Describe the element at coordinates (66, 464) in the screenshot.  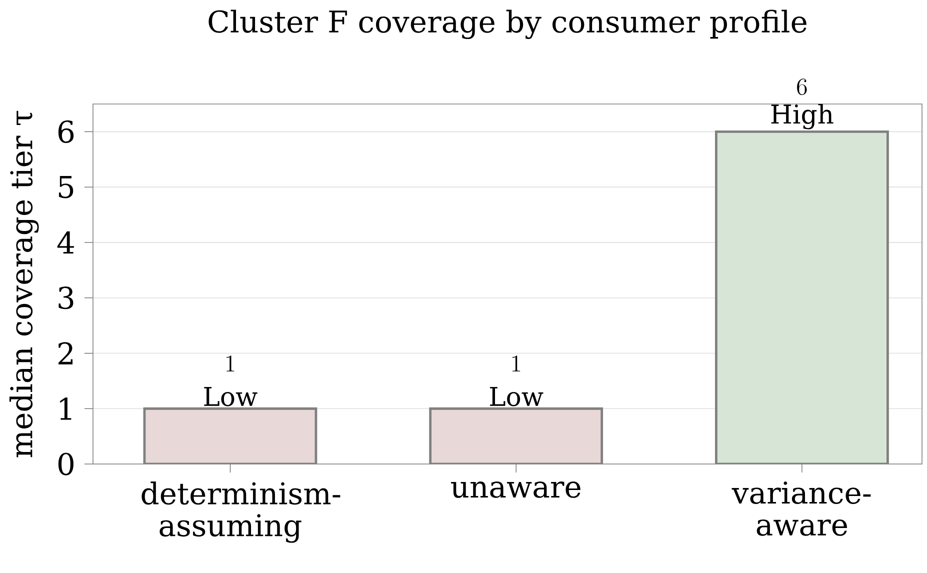
I see `y-tick-label: 0` at that location.